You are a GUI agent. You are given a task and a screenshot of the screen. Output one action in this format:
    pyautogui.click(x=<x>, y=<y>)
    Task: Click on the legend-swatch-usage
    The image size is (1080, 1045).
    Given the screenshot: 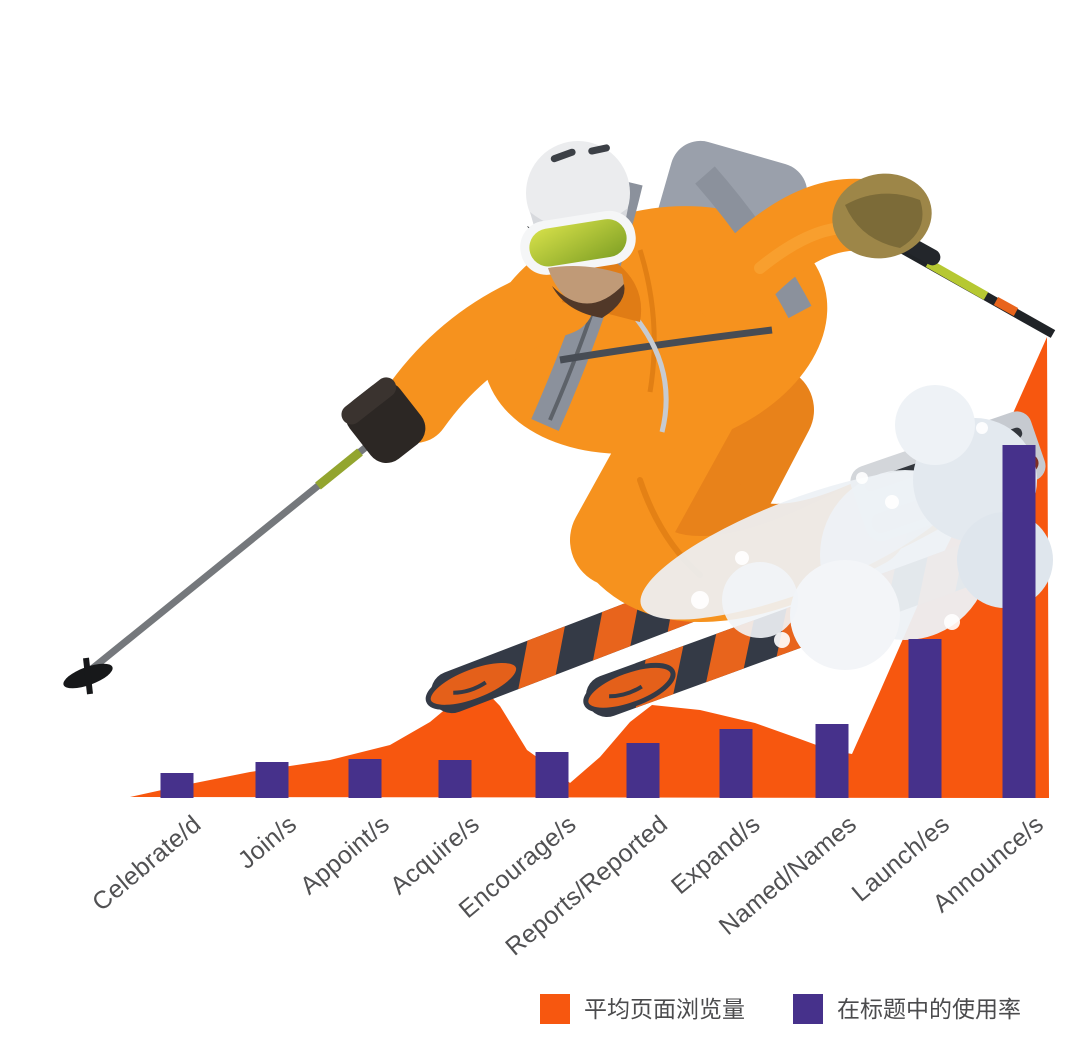 What is the action you would take?
    pyautogui.click(x=808, y=1009)
    